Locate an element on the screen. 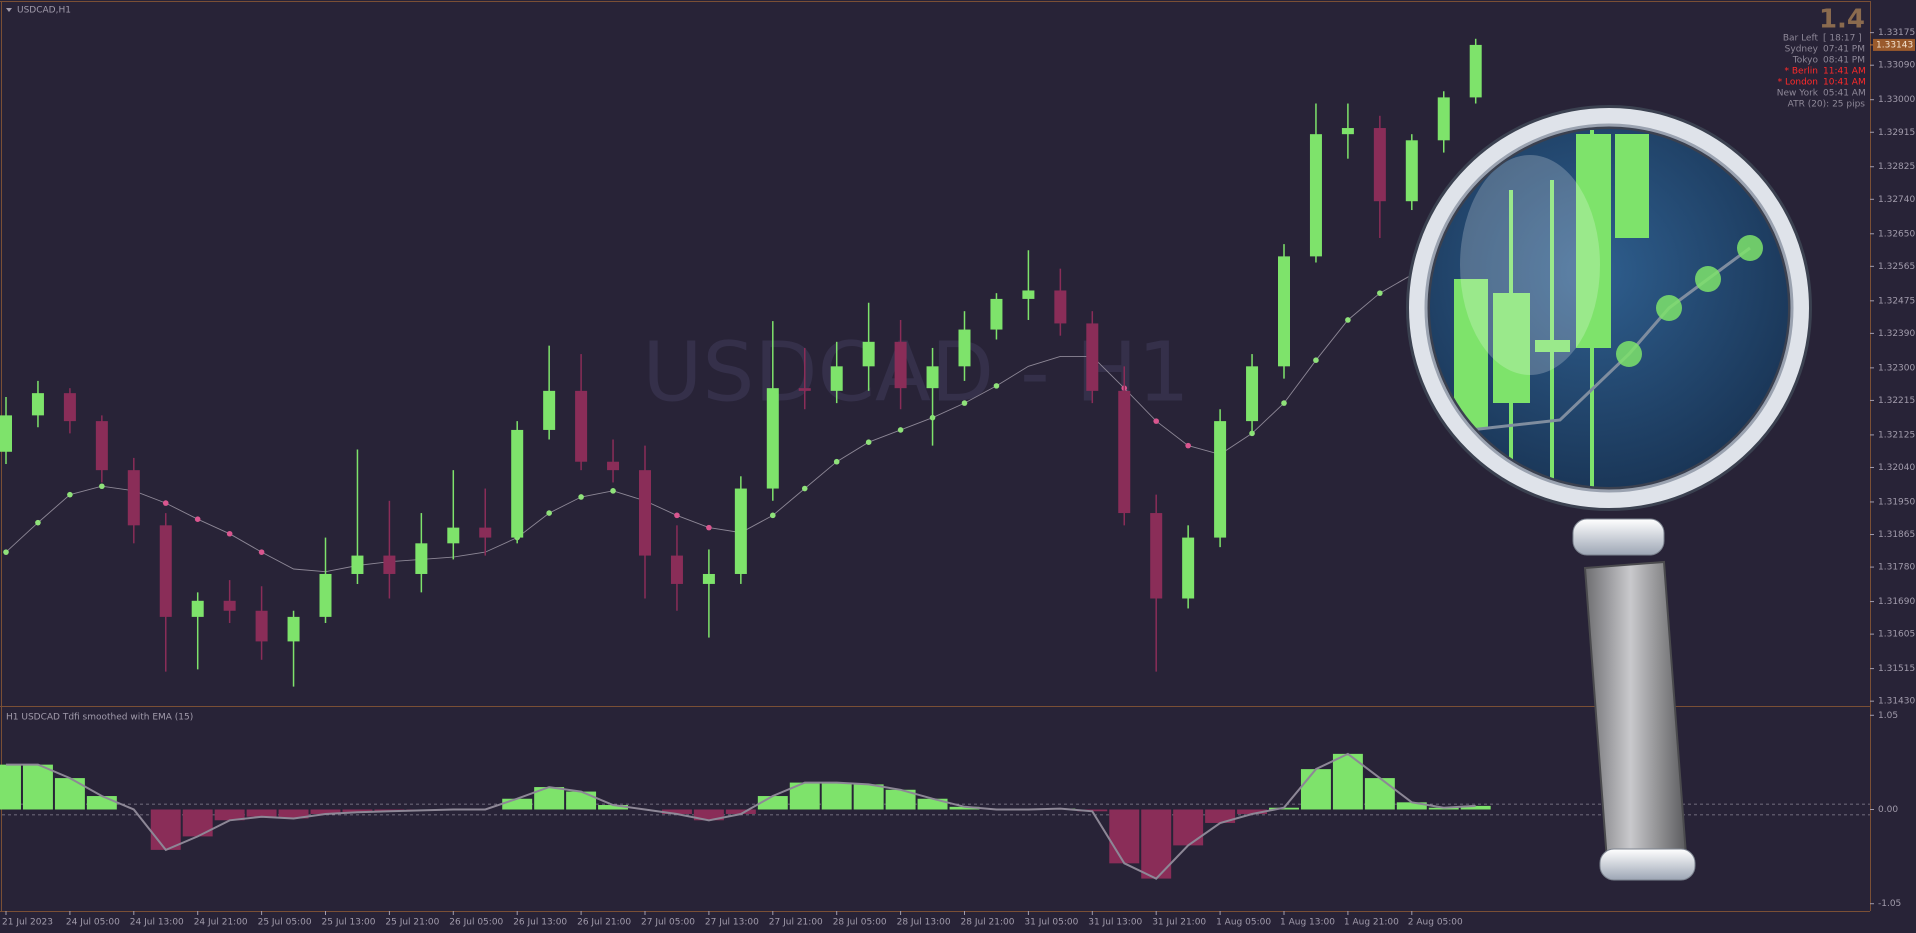 This screenshot has width=1916, height=933. x-tick-label: 31 Jul 13:00 is located at coordinates (1115, 923).